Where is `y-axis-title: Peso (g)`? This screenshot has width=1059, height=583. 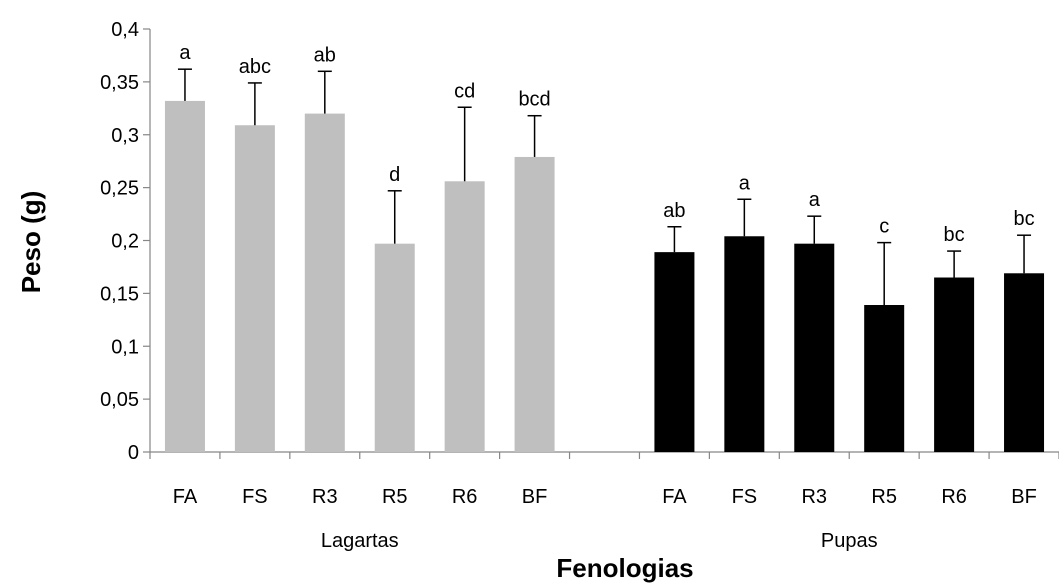 y-axis-title: Peso (g) is located at coordinates (31, 242).